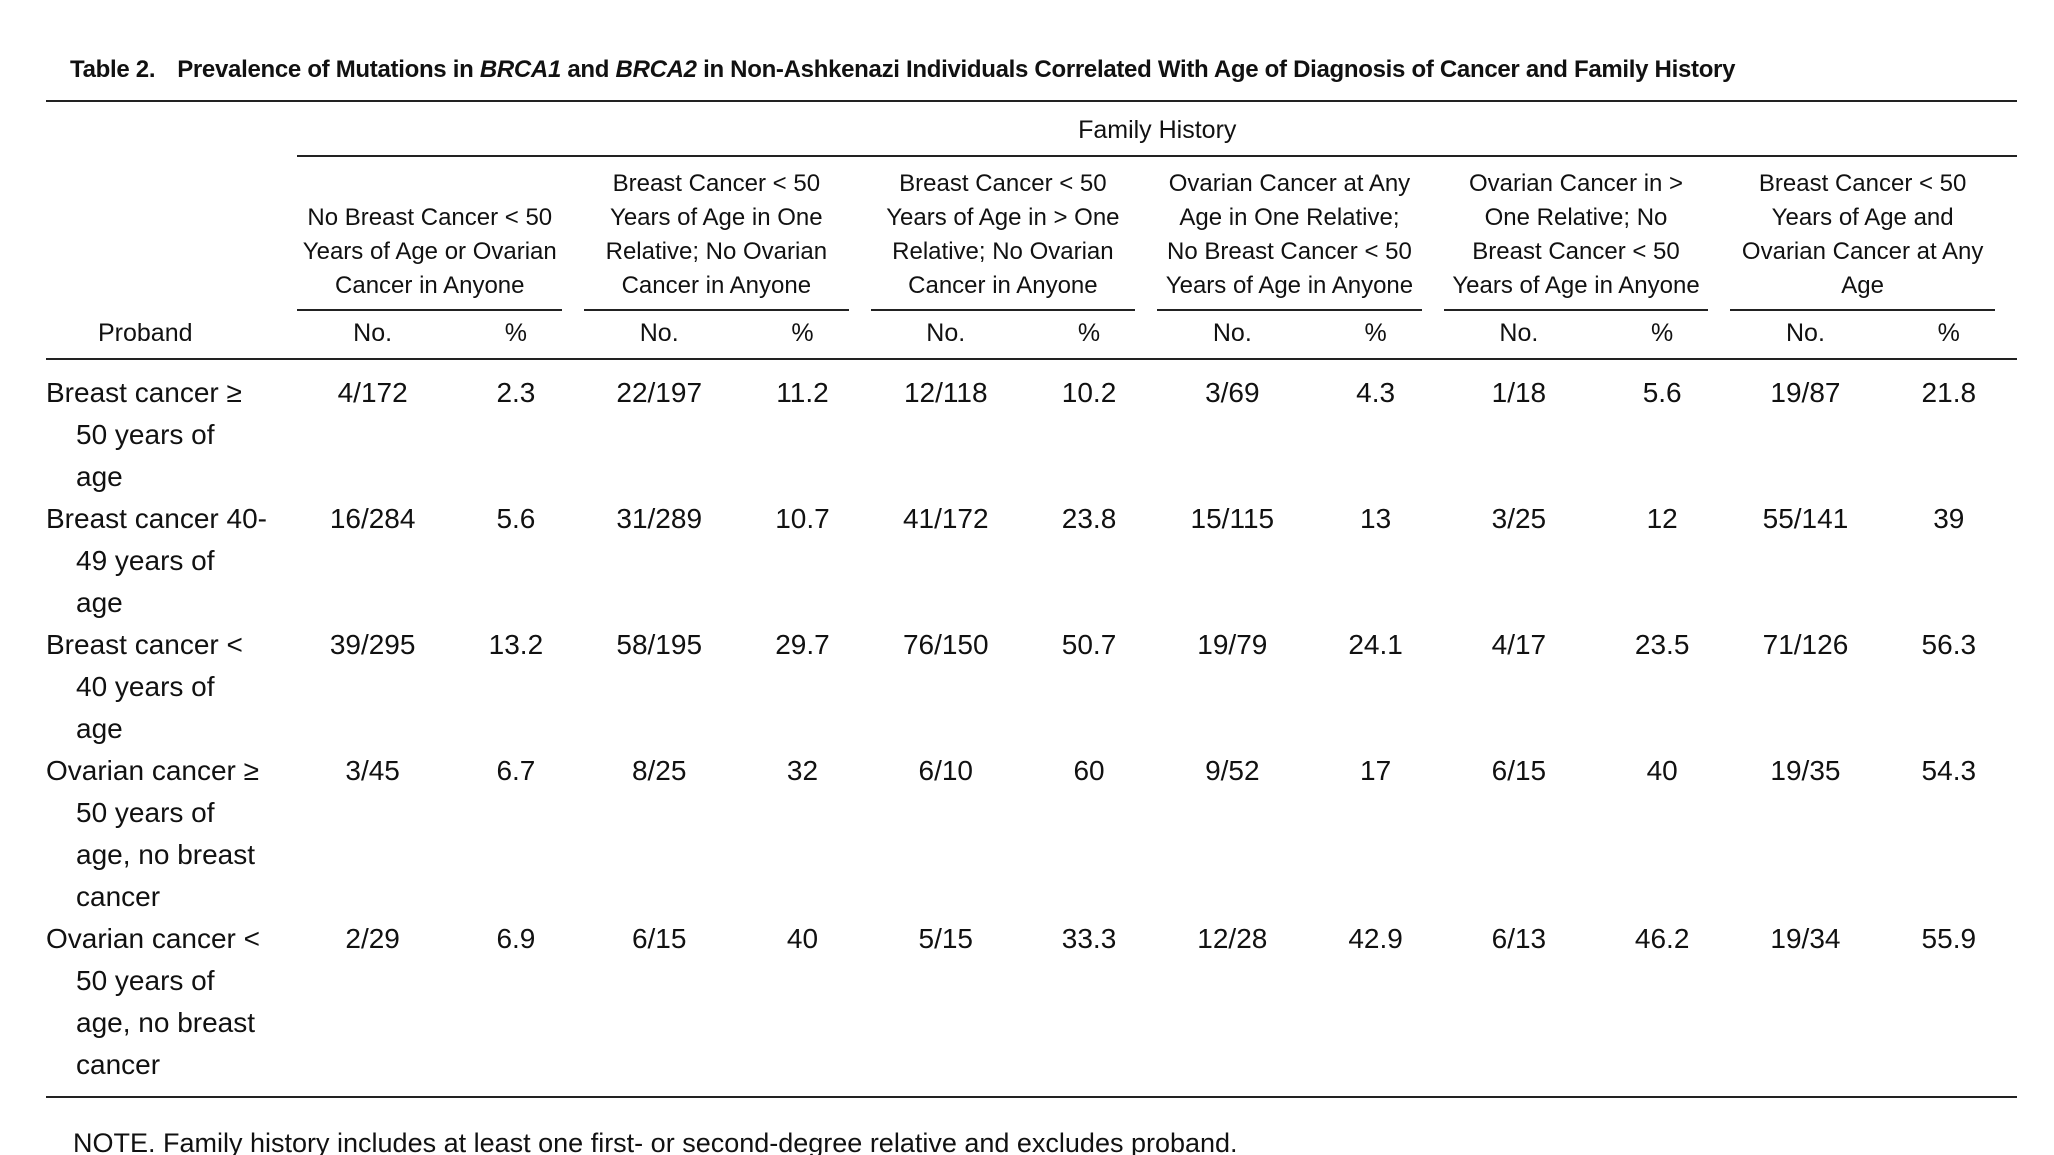 This screenshot has width=2054, height=1155. Describe the element at coordinates (372, 518) in the screenshot. I see `count-cell: 16/284` at that location.